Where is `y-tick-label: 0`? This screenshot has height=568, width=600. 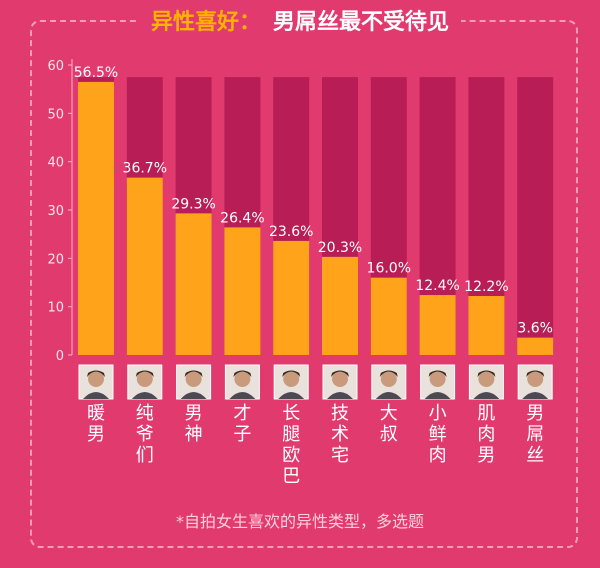 y-tick-label: 0 is located at coordinates (60, 356).